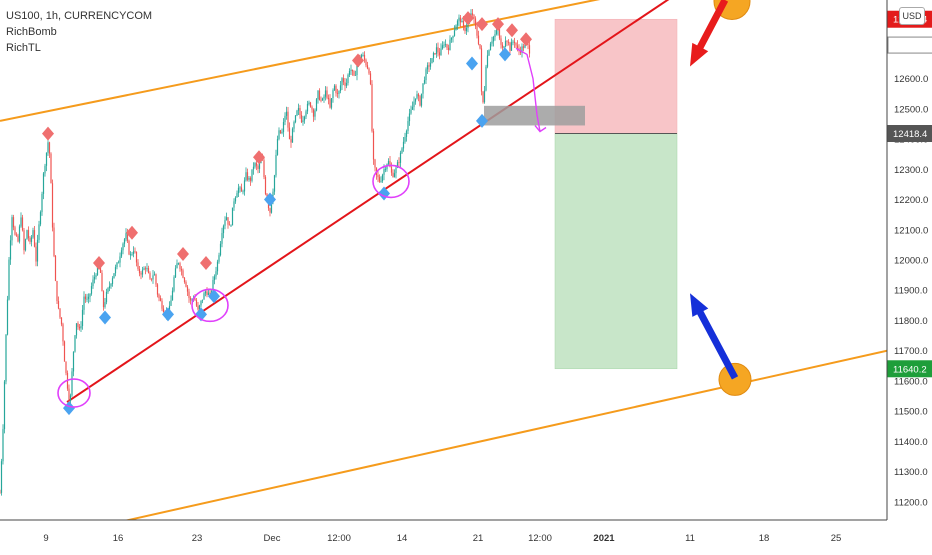 The height and width of the screenshot is (555, 932). I want to click on currency-button: USD, so click(912, 16).